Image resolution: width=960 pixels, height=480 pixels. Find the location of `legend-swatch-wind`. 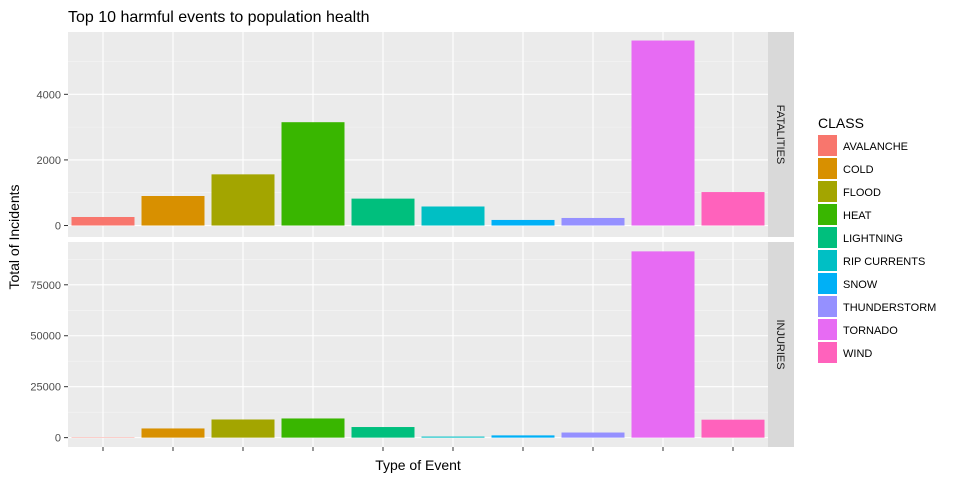

legend-swatch-wind is located at coordinates (827, 352).